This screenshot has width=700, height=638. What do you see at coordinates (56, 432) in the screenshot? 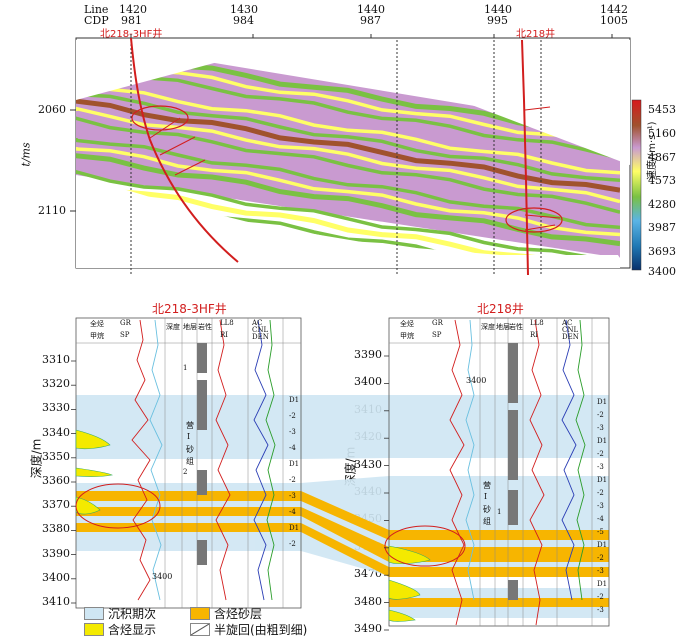
I see `depth-tick: 3340` at bounding box center [56, 432].